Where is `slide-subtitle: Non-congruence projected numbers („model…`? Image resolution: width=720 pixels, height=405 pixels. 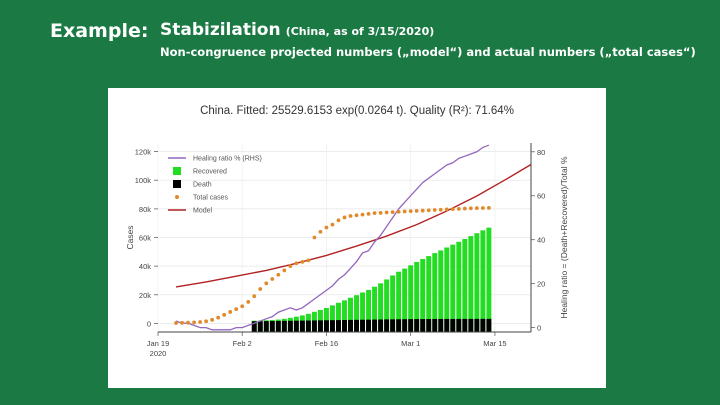
slide-subtitle: Non-congruence projected numbers („model… is located at coordinates (428, 52).